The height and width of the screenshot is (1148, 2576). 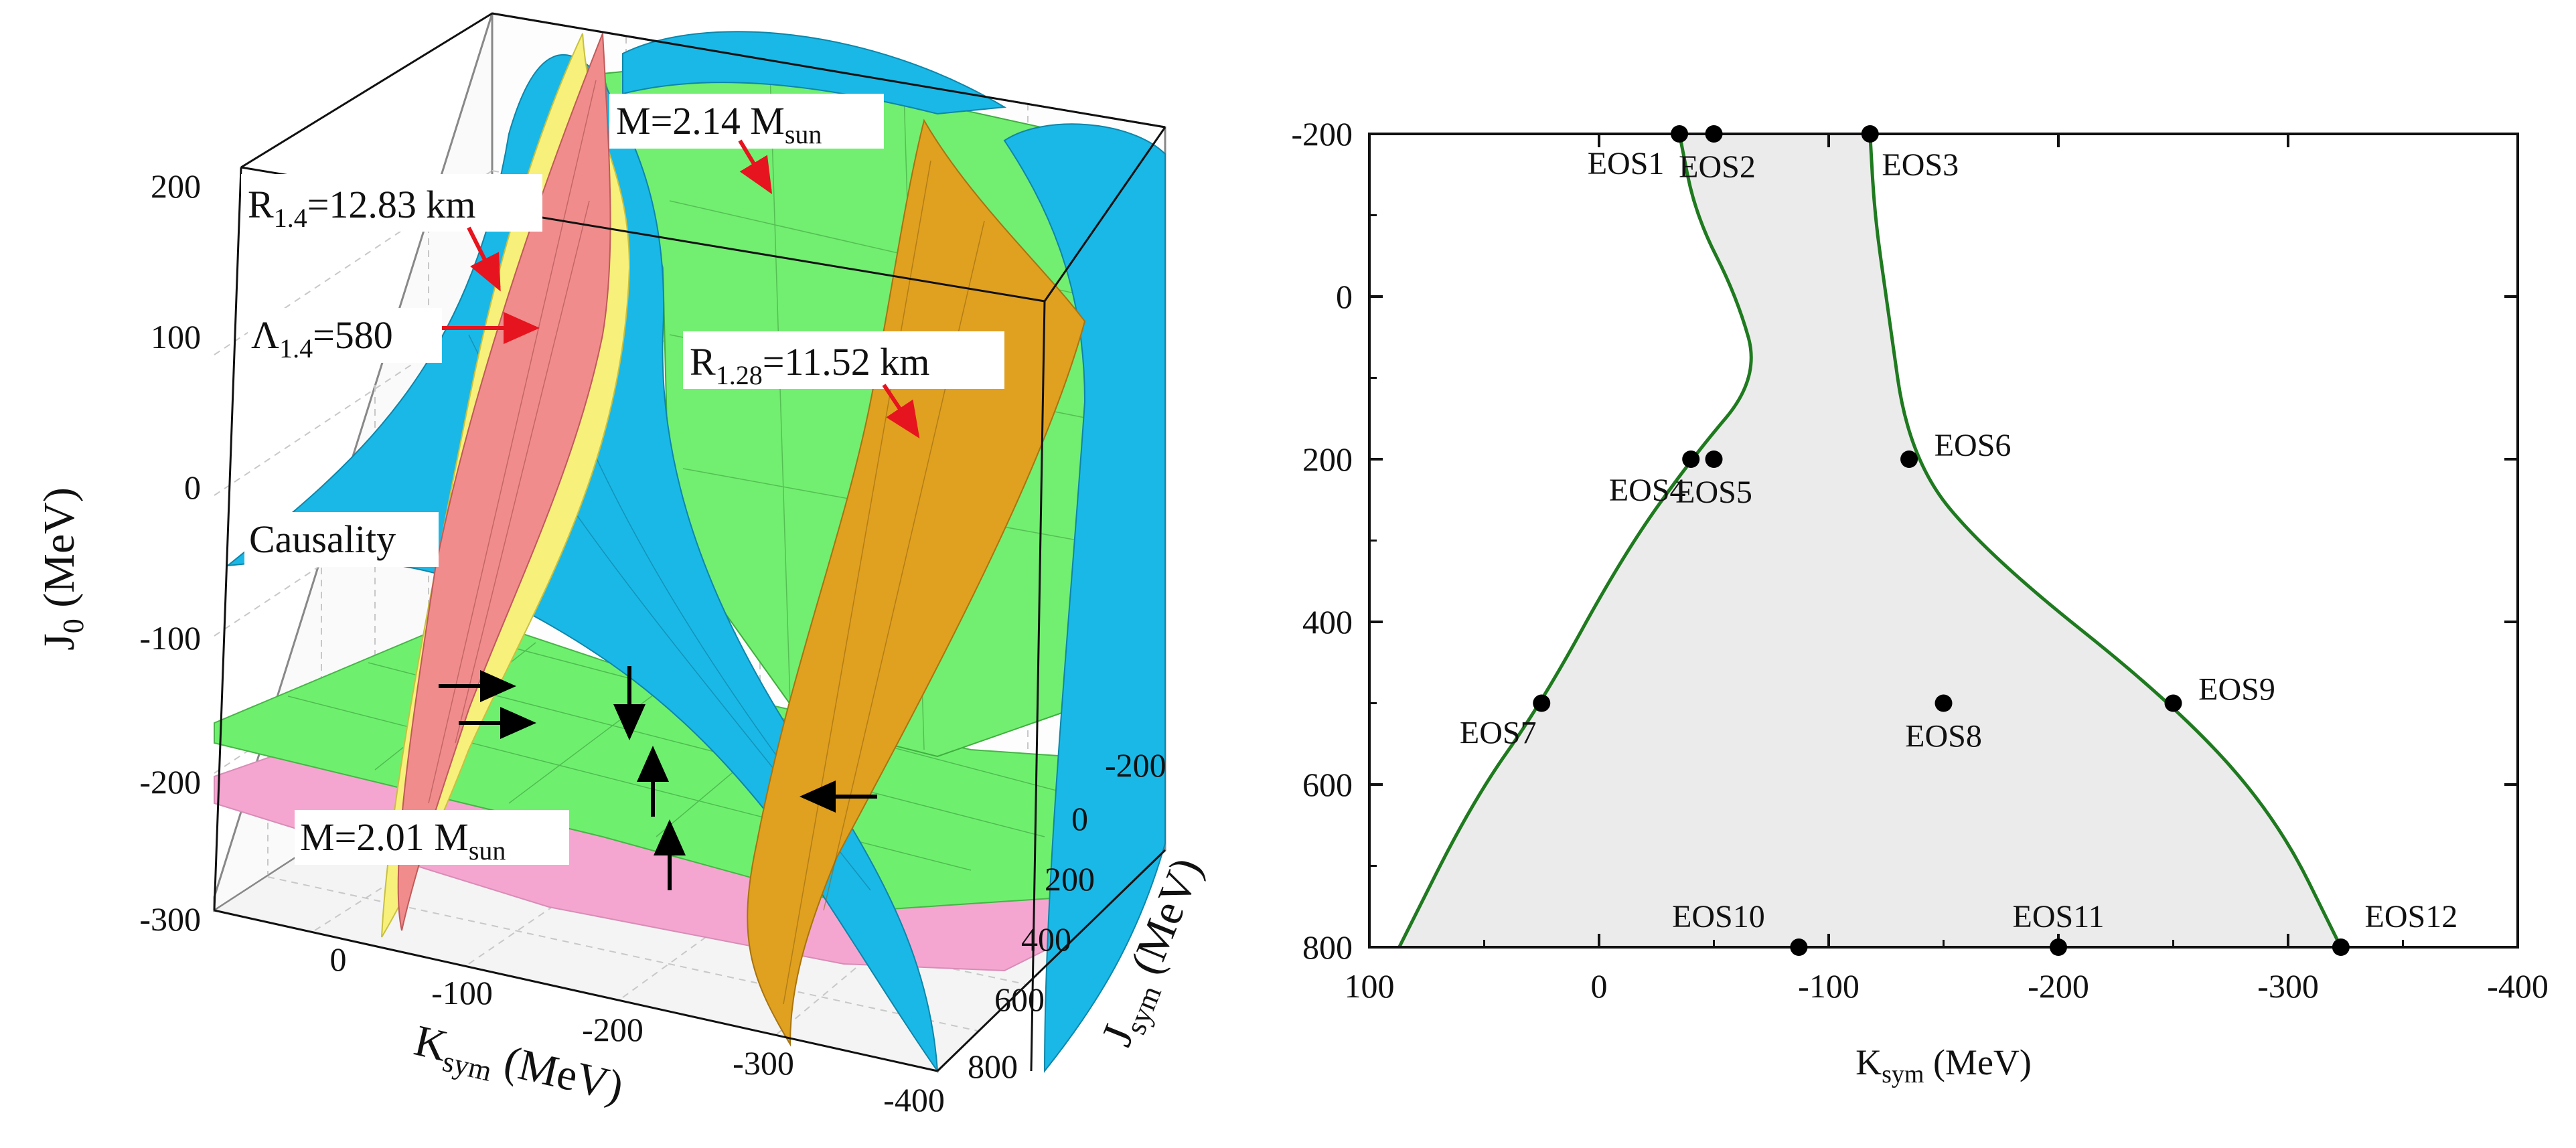 I want to click on eos-label: EOS8, so click(x=1944, y=737).